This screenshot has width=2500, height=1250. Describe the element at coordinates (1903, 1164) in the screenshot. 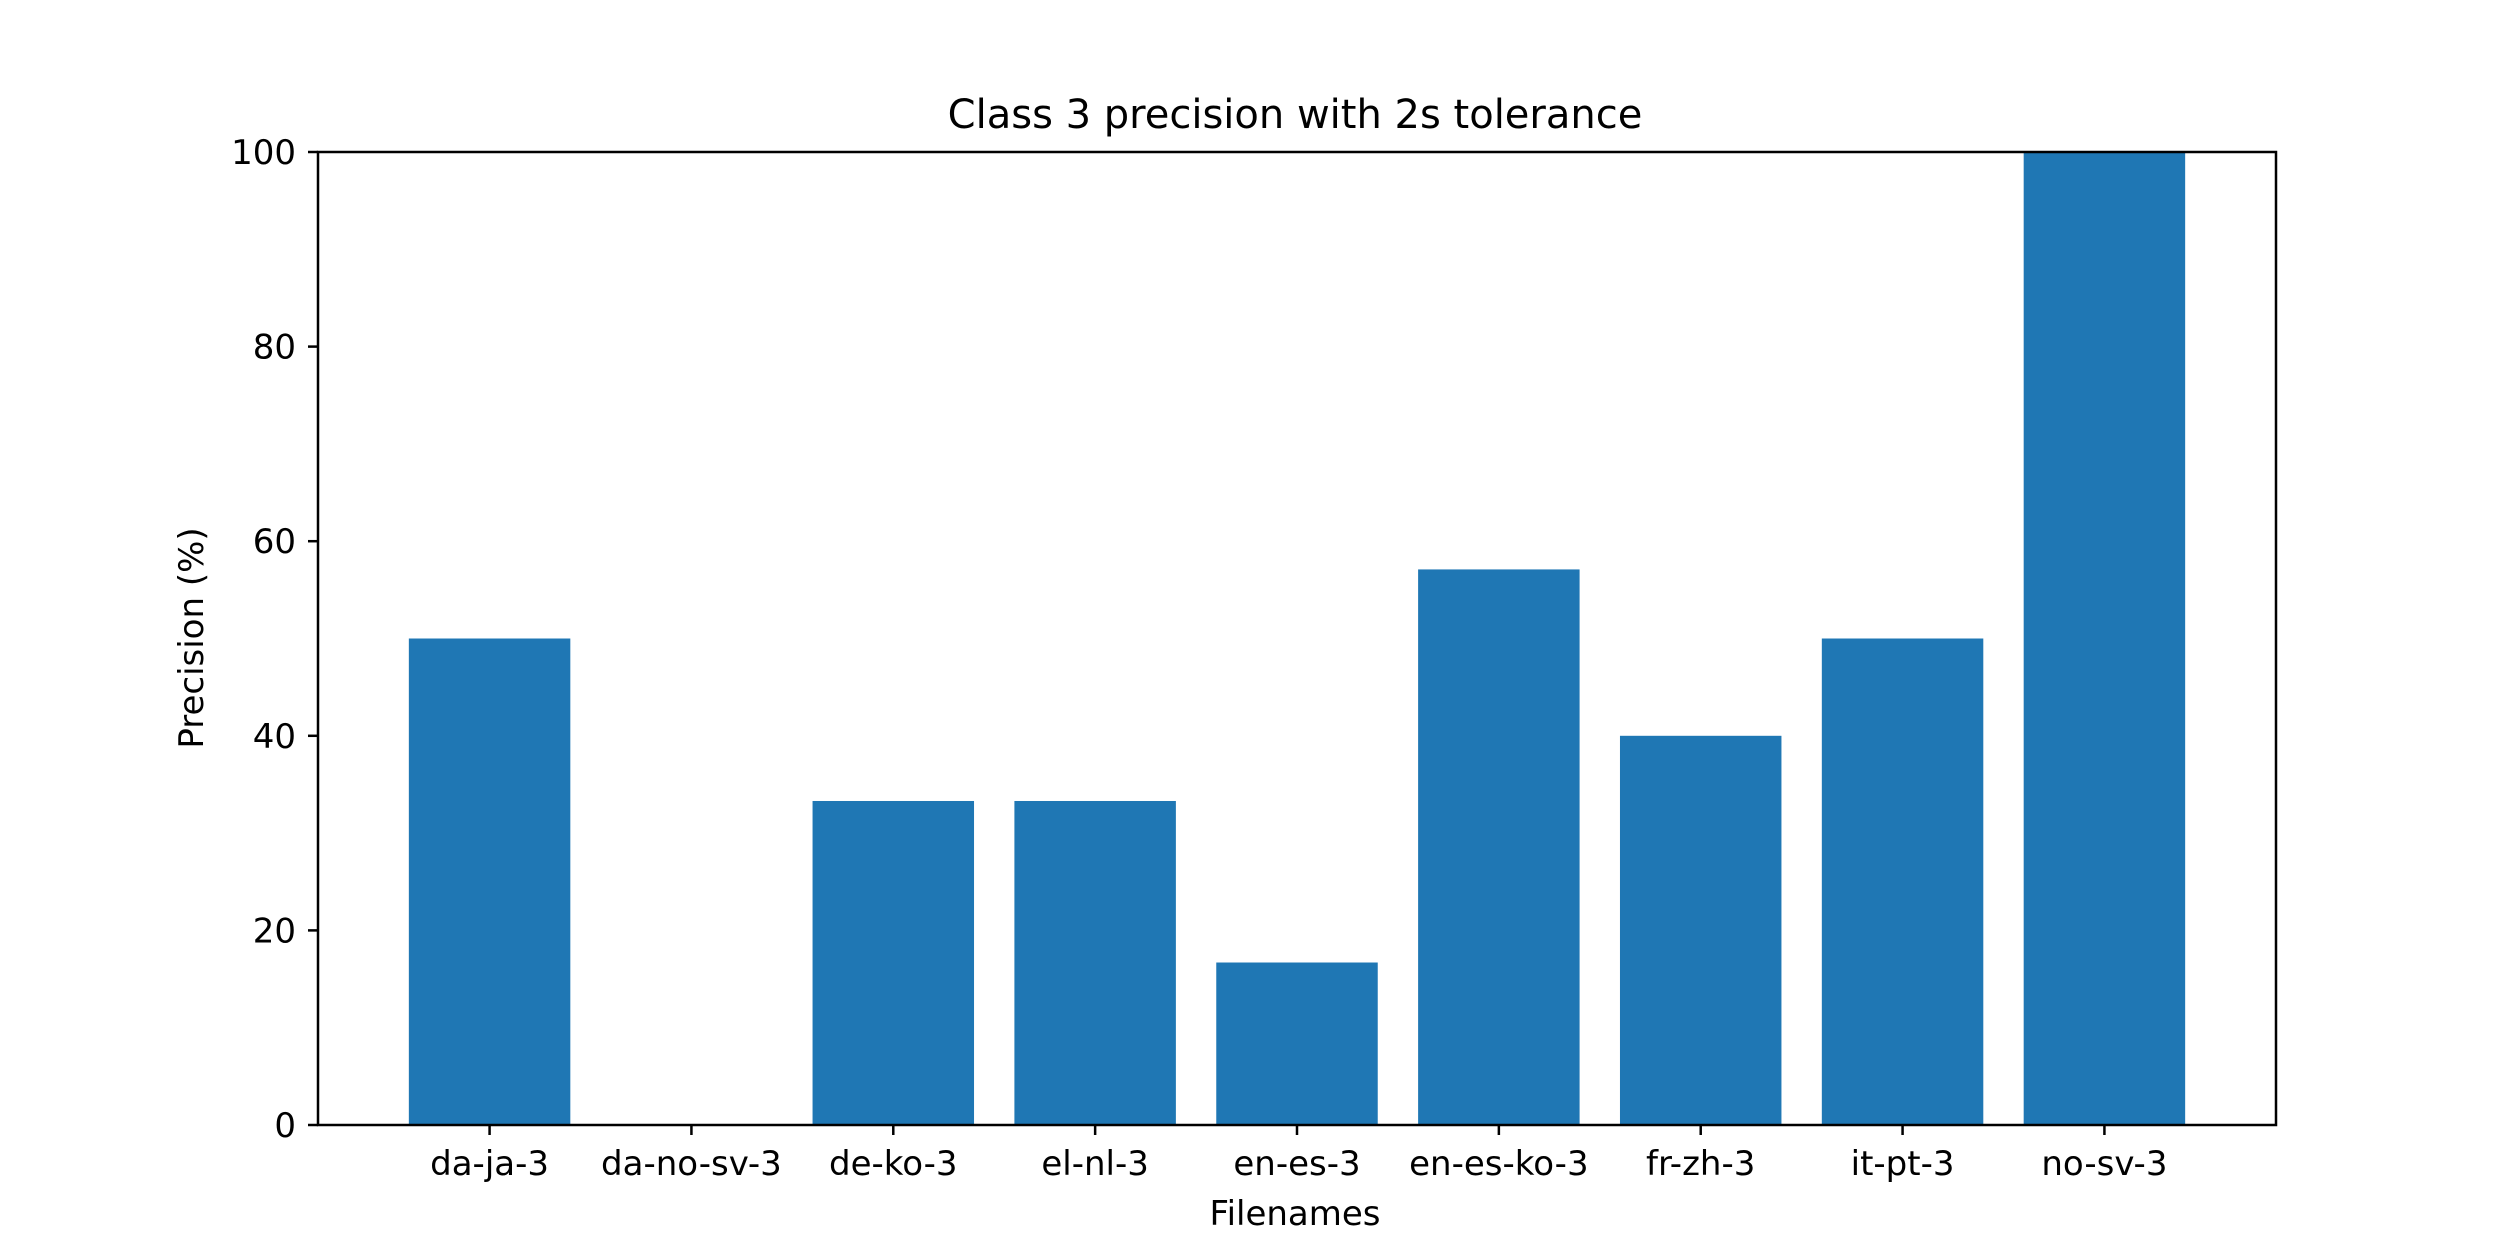

I see `x-tick-label: it-pt-3` at that location.